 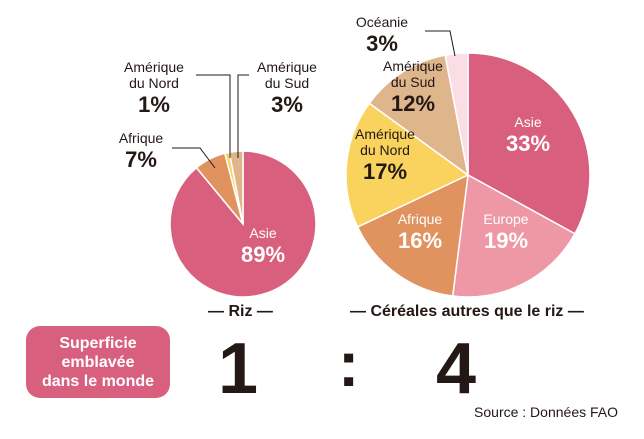 What do you see at coordinates (141, 159) in the screenshot?
I see `rice-label-afrique-percent: 7%` at bounding box center [141, 159].